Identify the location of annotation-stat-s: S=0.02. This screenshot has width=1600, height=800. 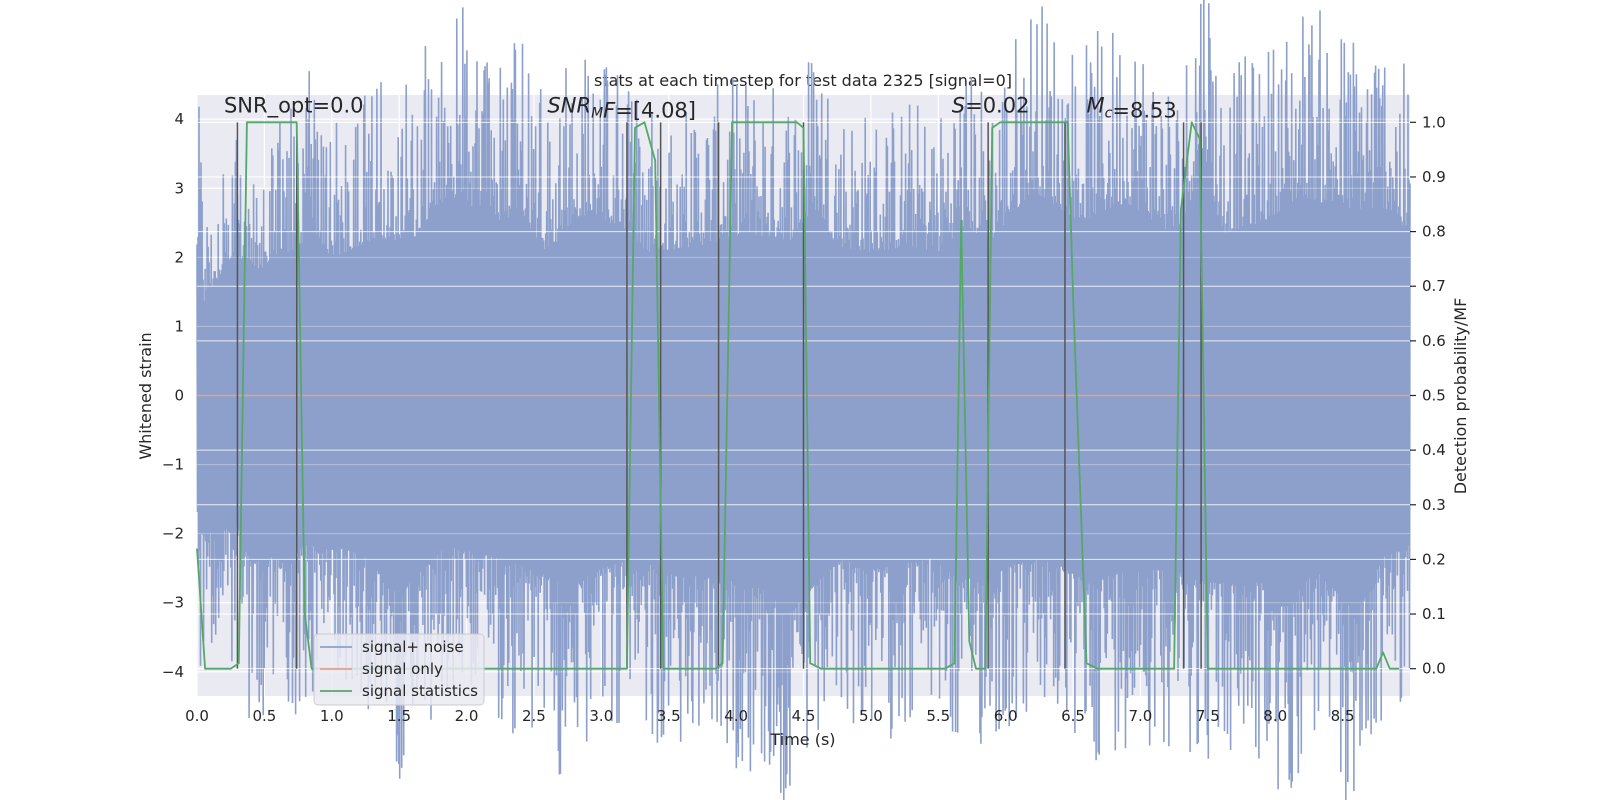
(991, 105).